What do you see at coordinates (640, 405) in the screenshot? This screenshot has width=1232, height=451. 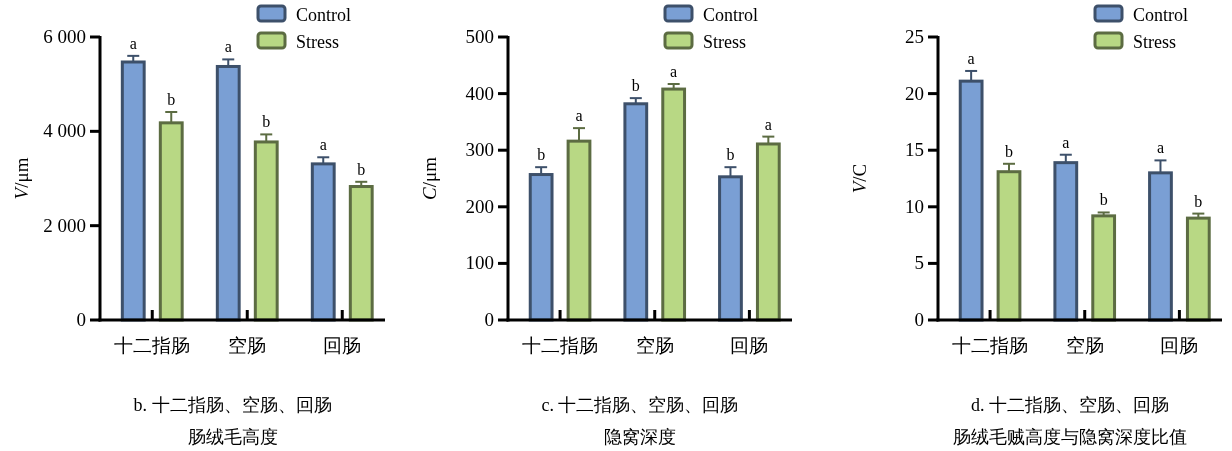 I see `text: c. 十二指肠、空肠、回肠` at bounding box center [640, 405].